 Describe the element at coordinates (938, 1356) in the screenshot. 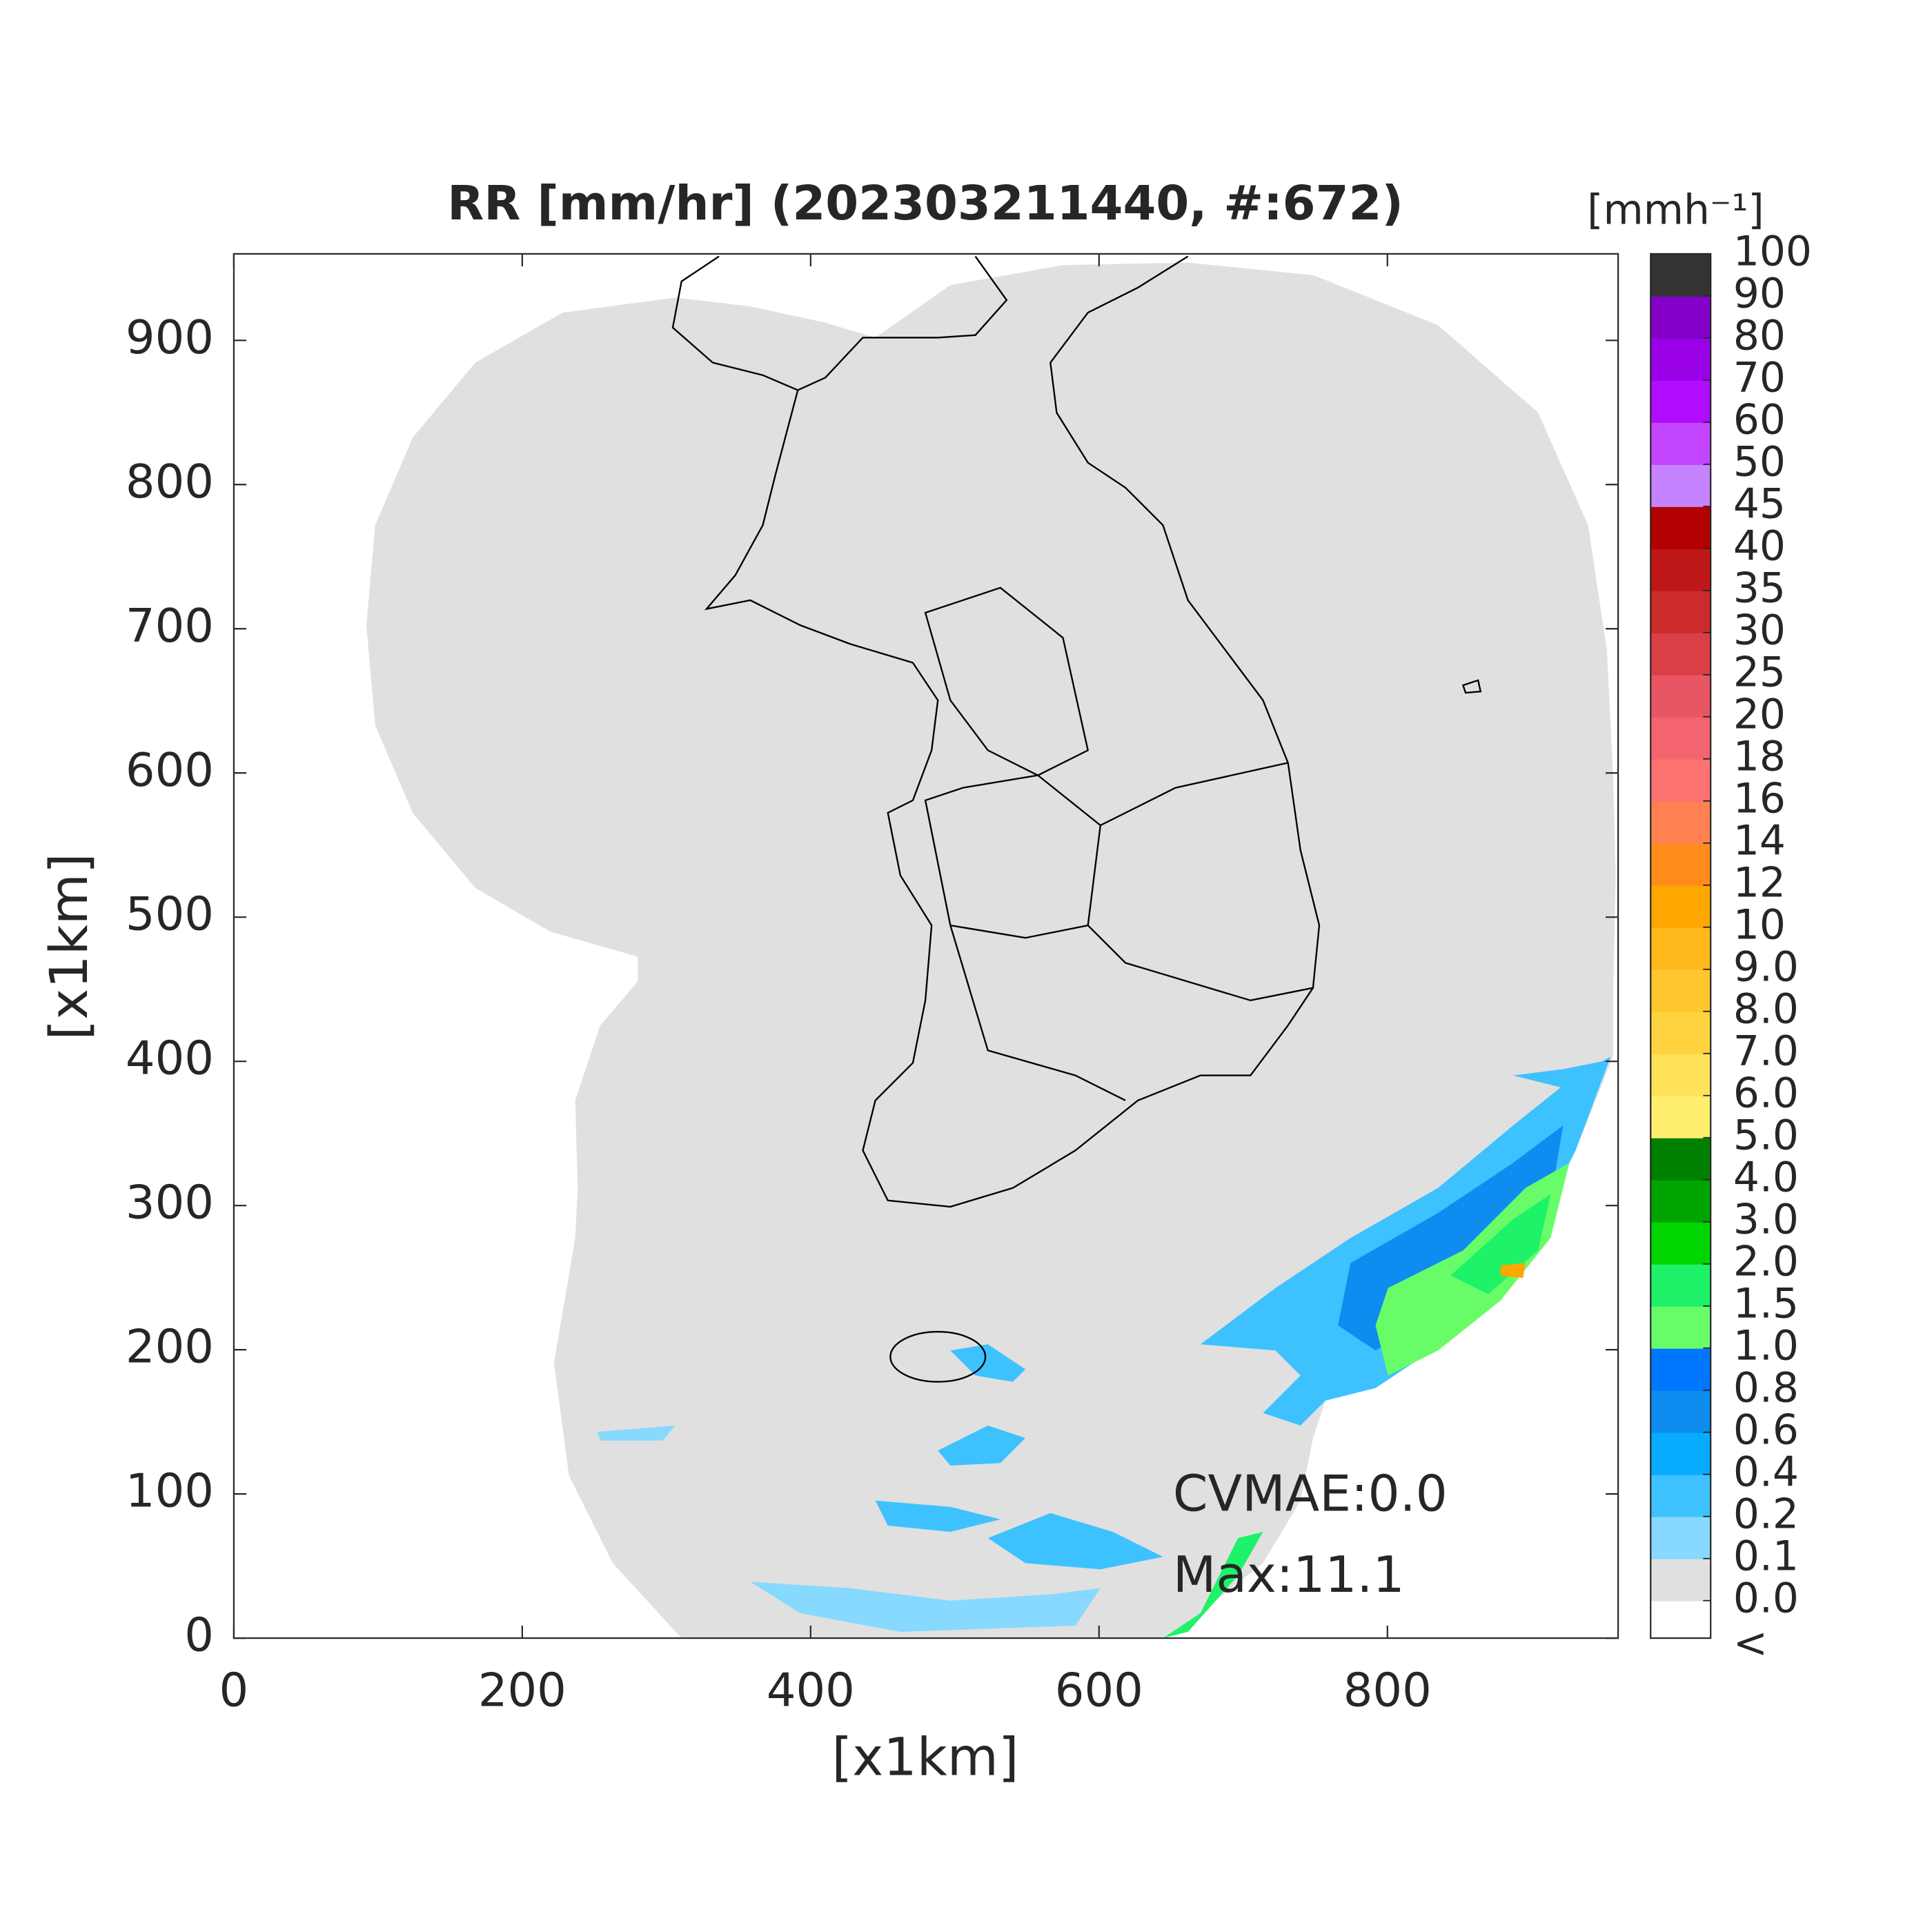

I see `jeju-island` at that location.